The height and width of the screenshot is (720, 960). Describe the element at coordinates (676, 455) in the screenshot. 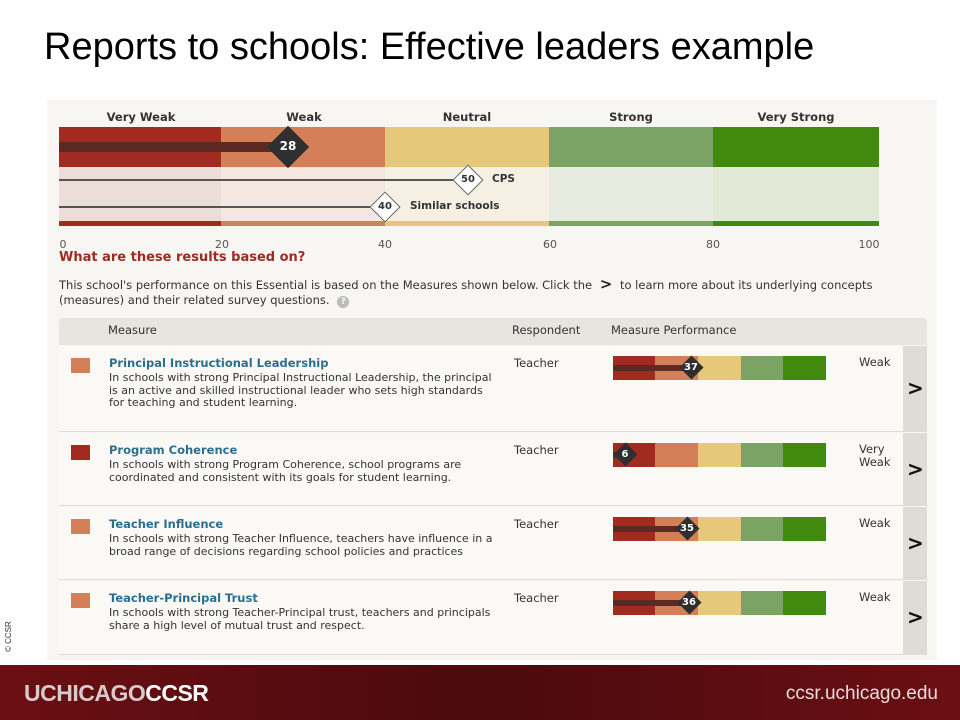

I see `mini-seg-weak` at that location.